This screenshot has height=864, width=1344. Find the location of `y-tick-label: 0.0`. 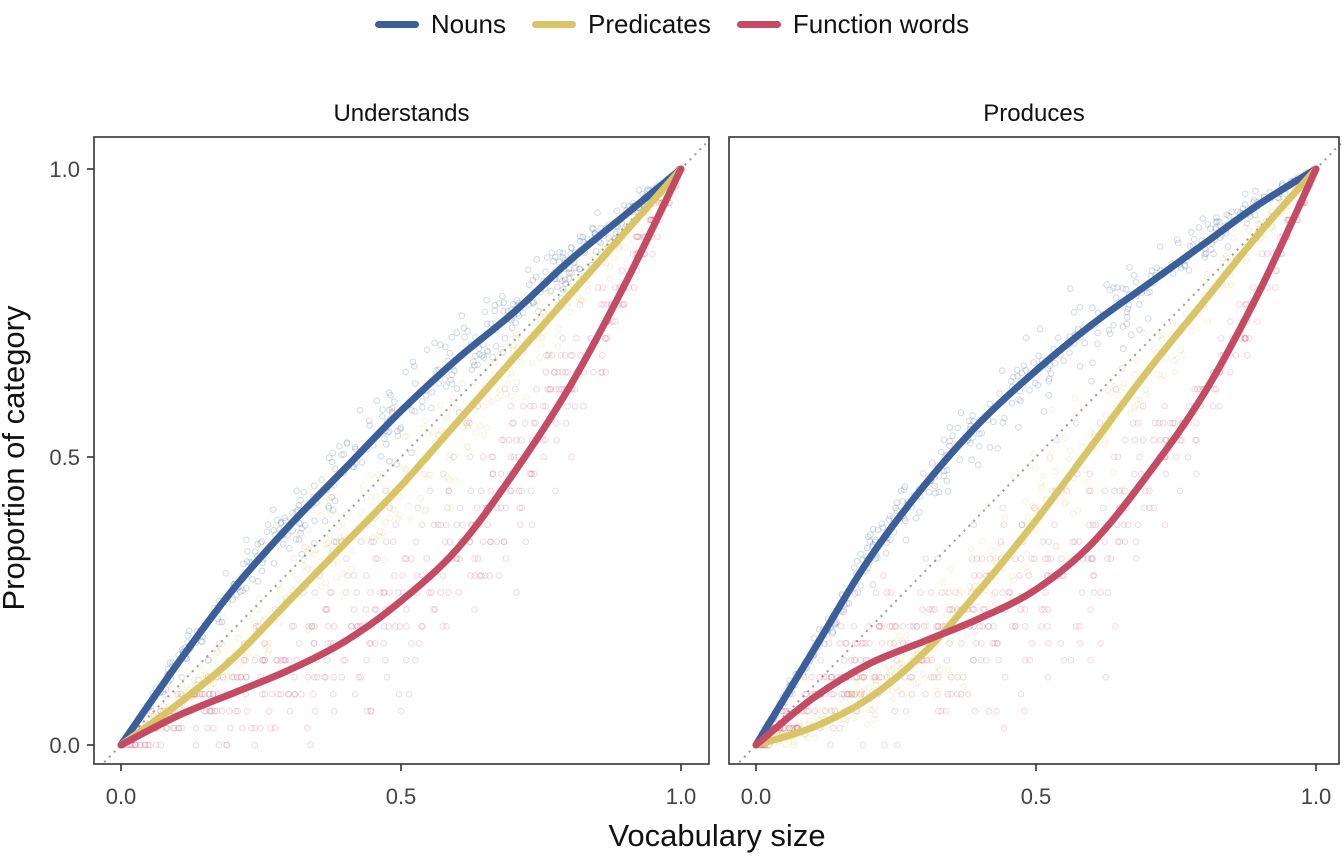

y-tick-label: 0.0 is located at coordinates (64, 745).